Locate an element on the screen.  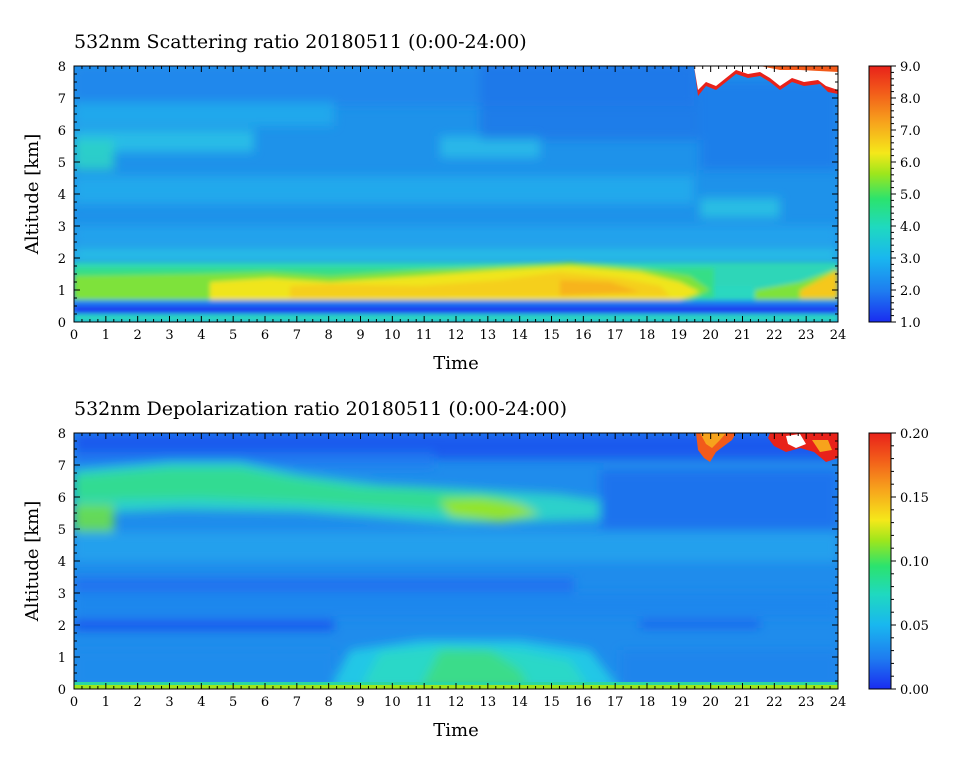
colorbar-tick-label: 0.10 is located at coordinates (914, 562).